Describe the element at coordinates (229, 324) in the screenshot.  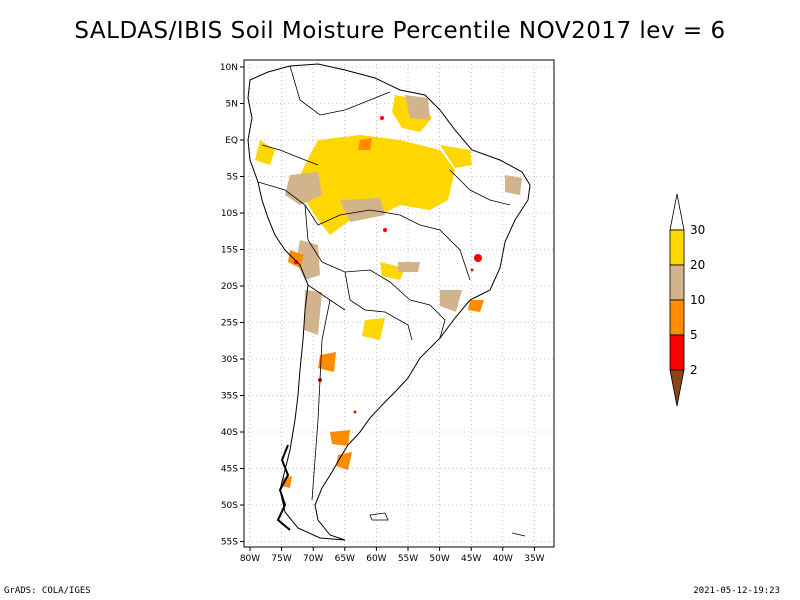
I see `lat-label: 25S` at that location.